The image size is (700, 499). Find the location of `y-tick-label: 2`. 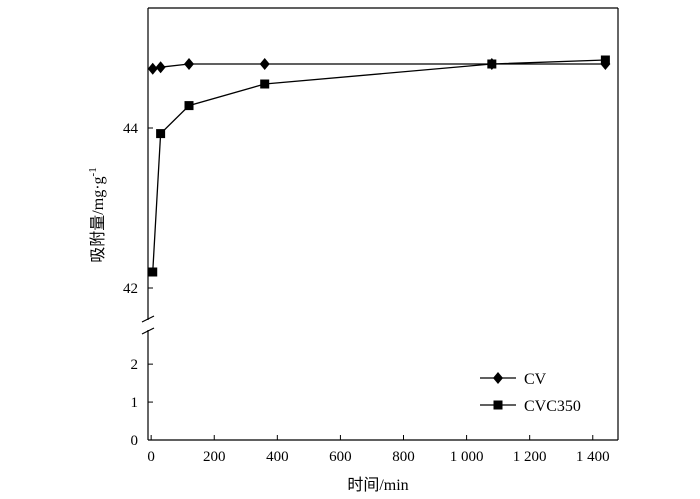

y-tick-label: 2 is located at coordinates (135, 365).